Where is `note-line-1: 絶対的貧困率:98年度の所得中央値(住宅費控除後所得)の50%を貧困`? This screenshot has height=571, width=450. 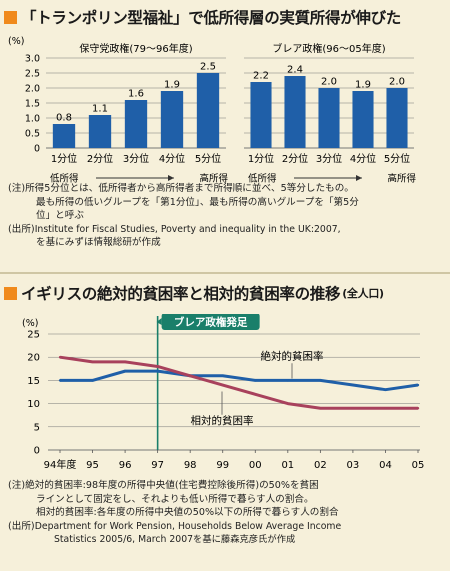 note-line-1: 絶対的貧困率:98年度の所得中央値(住宅費控除後所得)の50%を貧困 is located at coordinates (172, 485).